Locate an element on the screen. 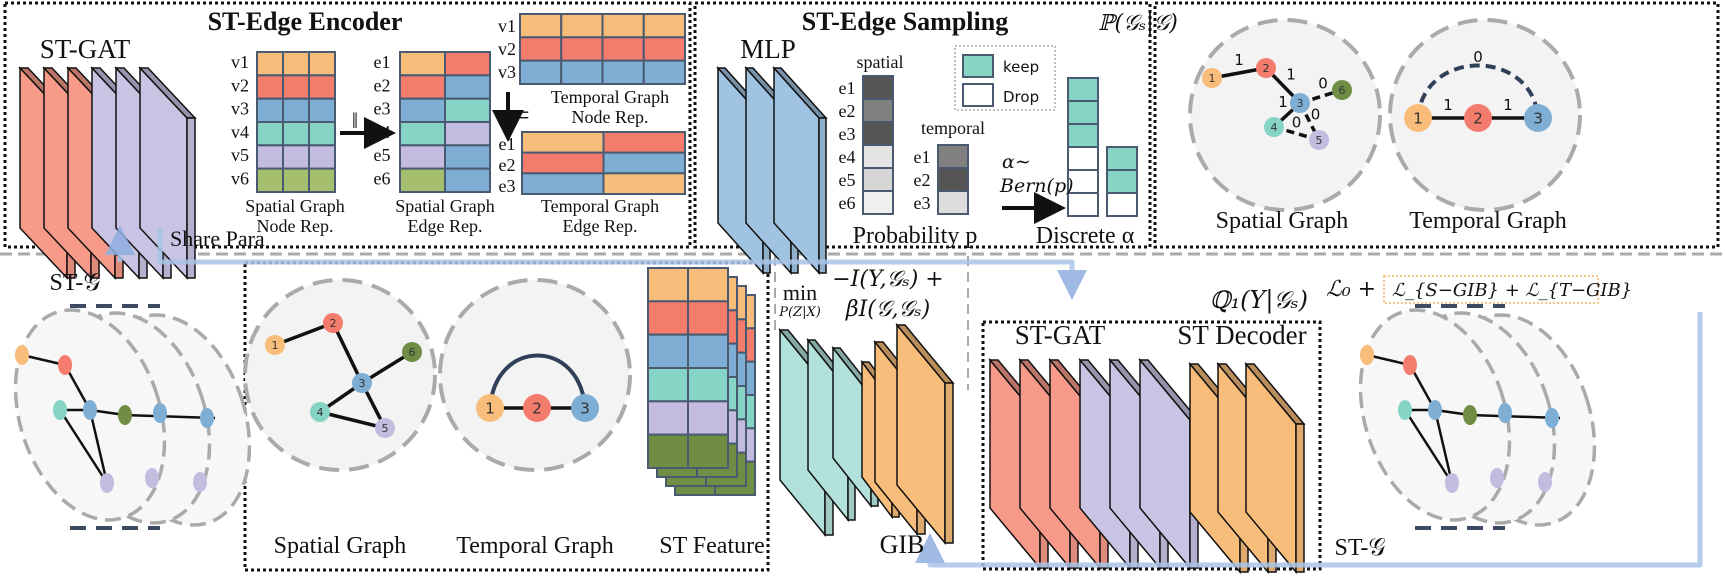  concat-symbol: ‖ is located at coordinates (355, 120).